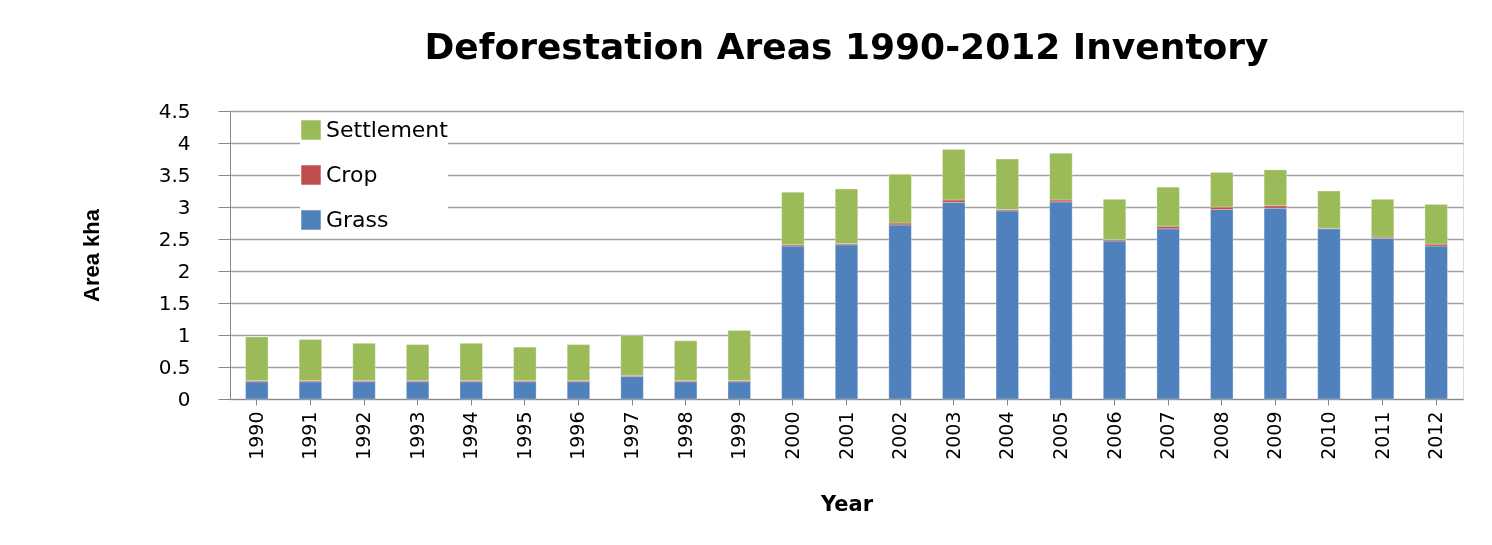 Image resolution: width=1492 pixels, height=545 pixels. Describe the element at coordinates (309, 435) in the screenshot. I see `x-tick-label: 1991` at that location.